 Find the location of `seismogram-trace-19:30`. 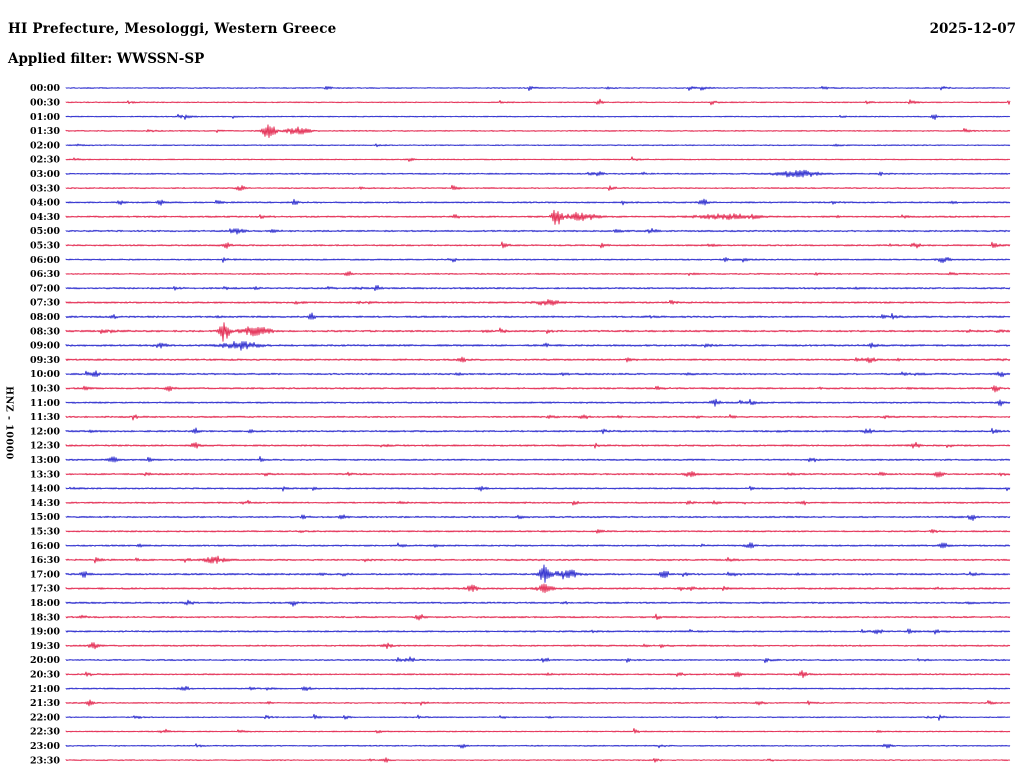

seismogram-trace-19:30 is located at coordinates (538, 646).